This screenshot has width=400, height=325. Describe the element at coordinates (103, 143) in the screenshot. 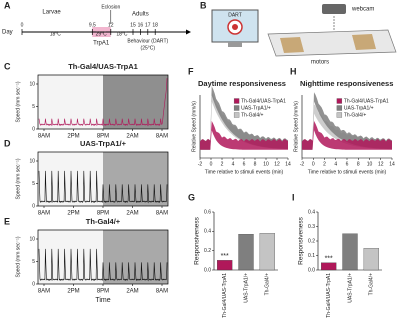

I see `panel-title: UAS-TrpA1/+` at that location.